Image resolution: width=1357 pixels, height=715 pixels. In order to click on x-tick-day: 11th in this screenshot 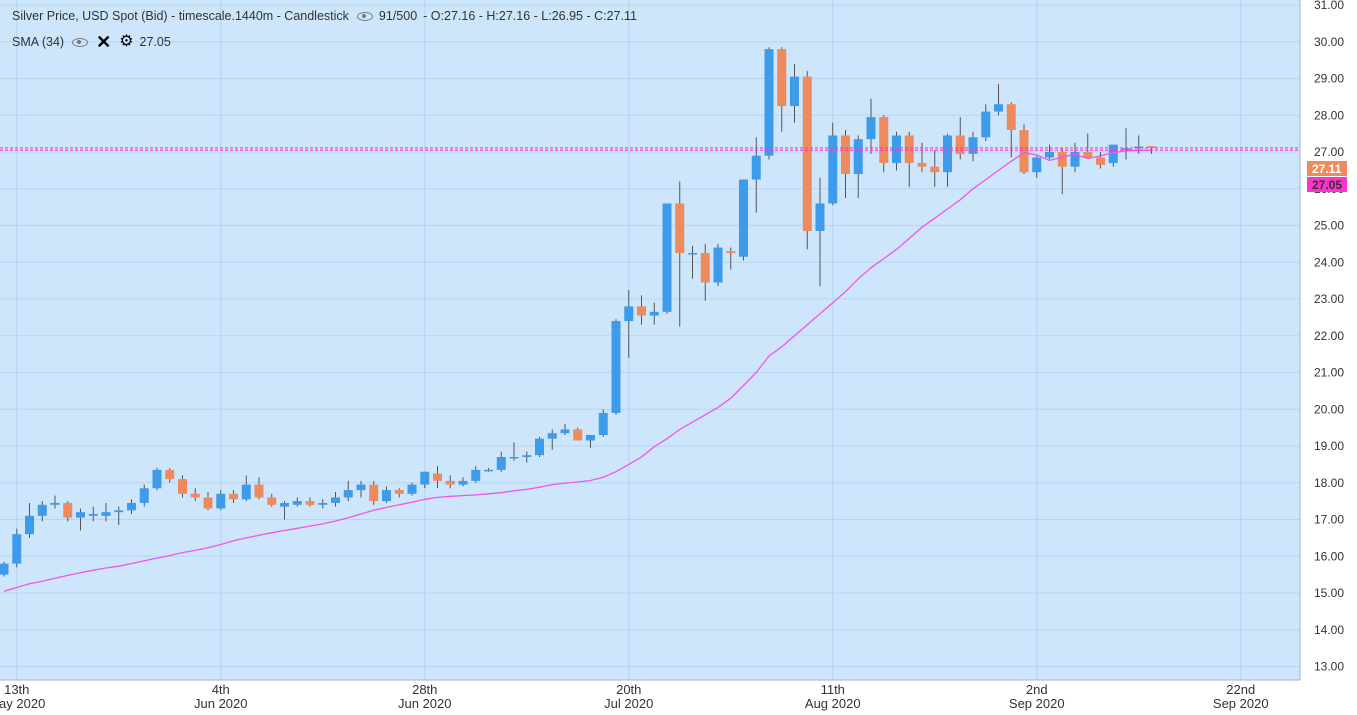, I will do `click(833, 689)`.